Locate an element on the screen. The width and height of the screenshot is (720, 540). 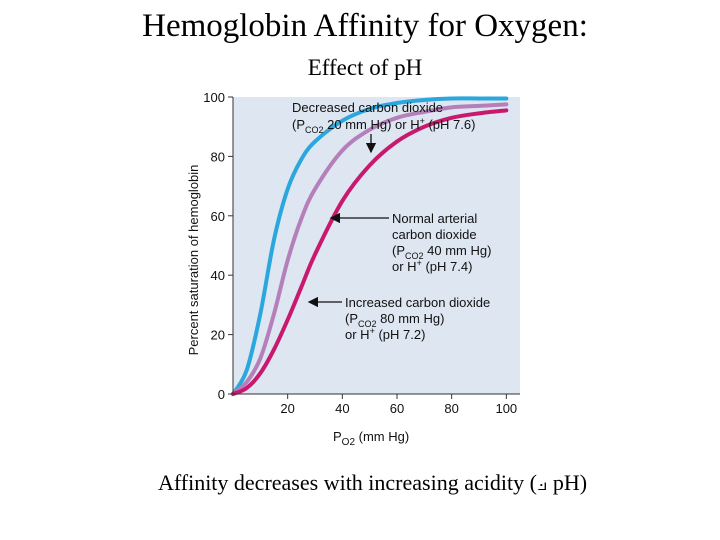
x-tick-label: 20 is located at coordinates (287, 408).